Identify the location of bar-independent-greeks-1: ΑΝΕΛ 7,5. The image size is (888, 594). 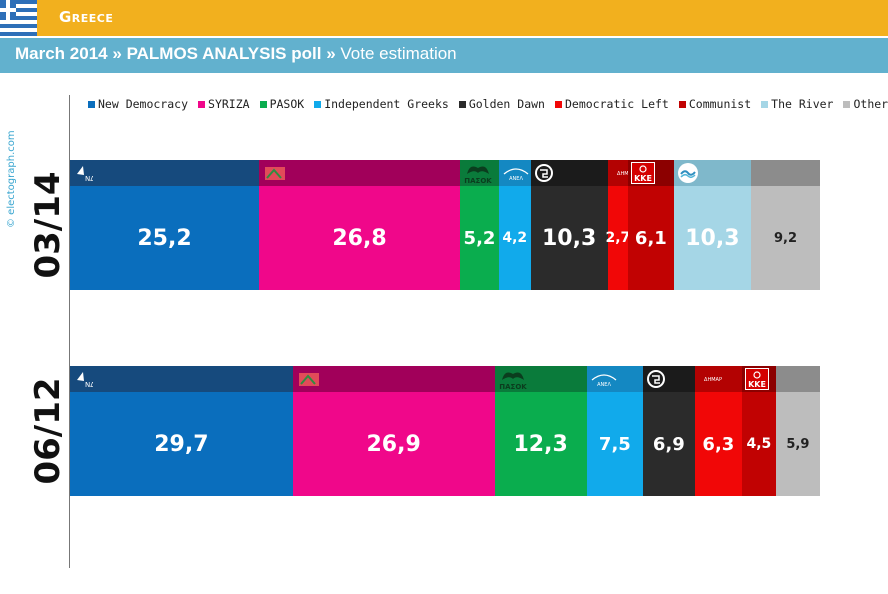
(614, 431).